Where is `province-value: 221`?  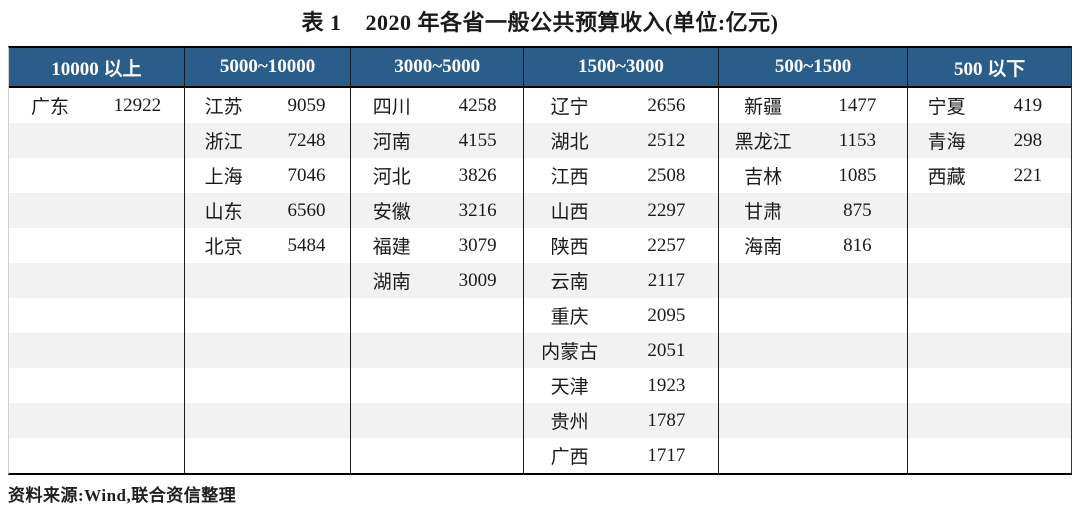
province-value: 221 is located at coordinates (1028, 175).